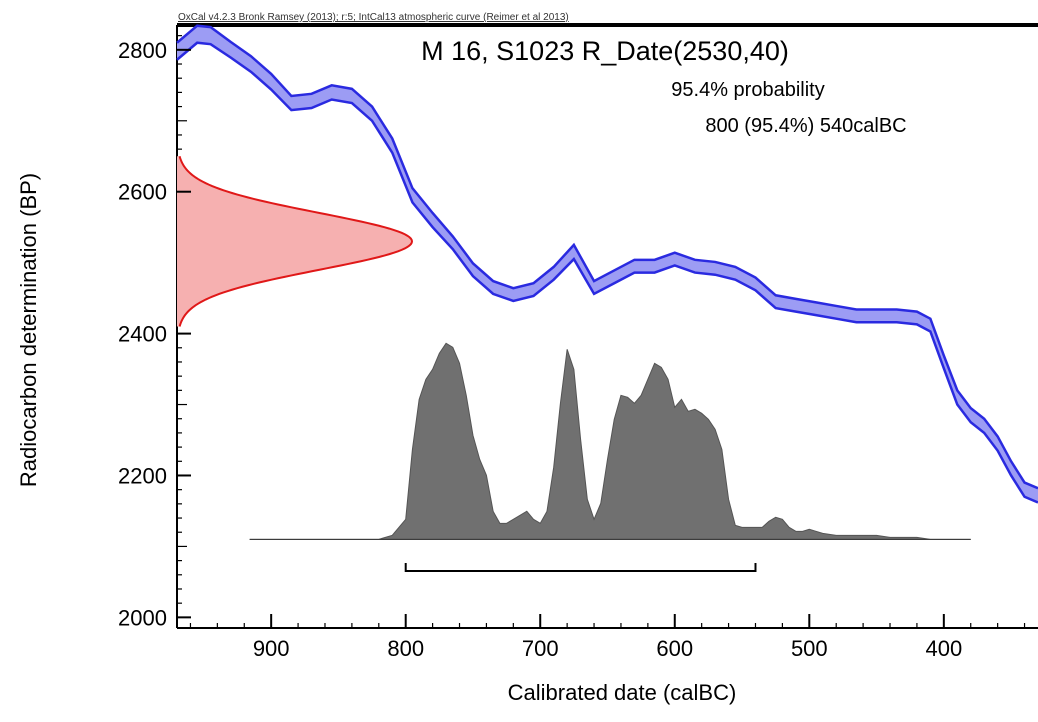  What do you see at coordinates (622, 692) in the screenshot?
I see `x-axis-label: Calibrated date (calBC)` at bounding box center [622, 692].